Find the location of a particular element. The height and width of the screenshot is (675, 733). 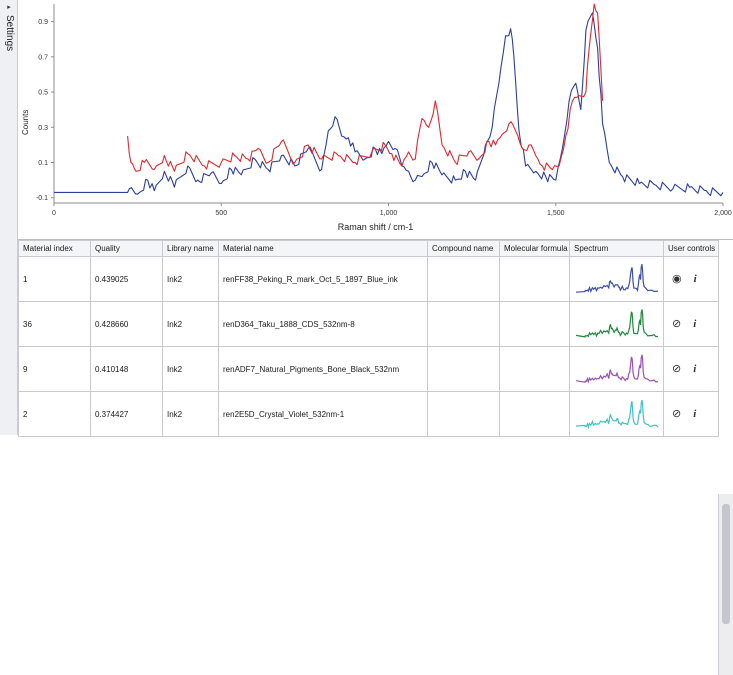

scrollbar-thumb is located at coordinates (726, 564).